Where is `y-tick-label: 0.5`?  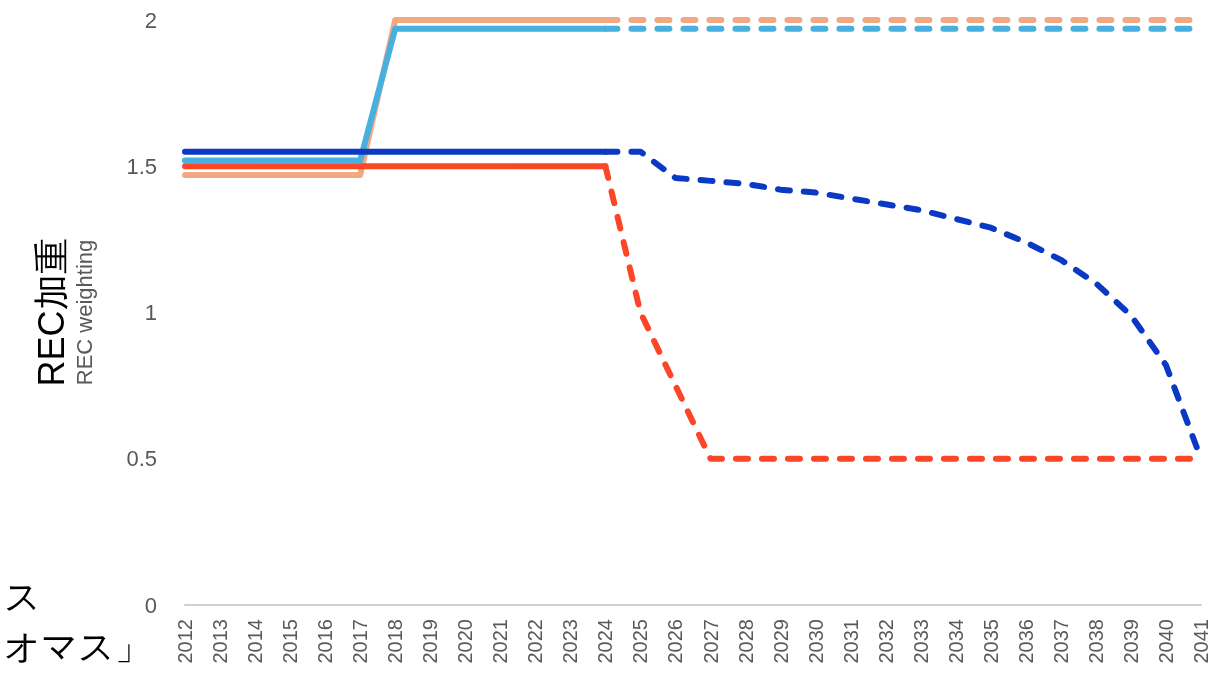
y-tick-label: 0.5 is located at coordinates (141, 459).